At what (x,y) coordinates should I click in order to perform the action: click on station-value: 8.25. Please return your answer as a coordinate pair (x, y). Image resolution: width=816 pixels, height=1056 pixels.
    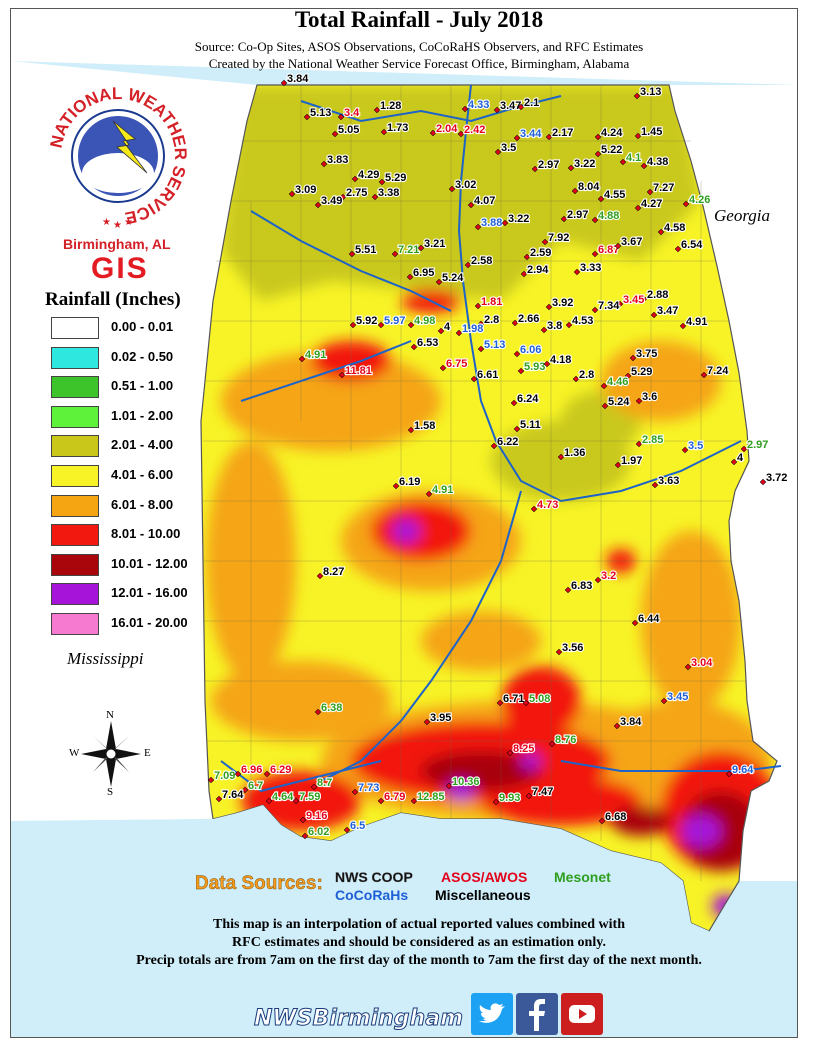
    Looking at the image, I should click on (523, 749).